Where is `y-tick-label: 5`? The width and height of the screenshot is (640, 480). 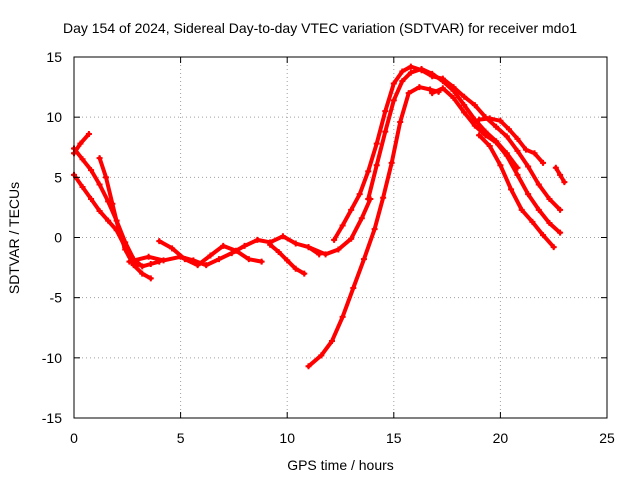 y-tick-label: 5 is located at coordinates (58, 177).